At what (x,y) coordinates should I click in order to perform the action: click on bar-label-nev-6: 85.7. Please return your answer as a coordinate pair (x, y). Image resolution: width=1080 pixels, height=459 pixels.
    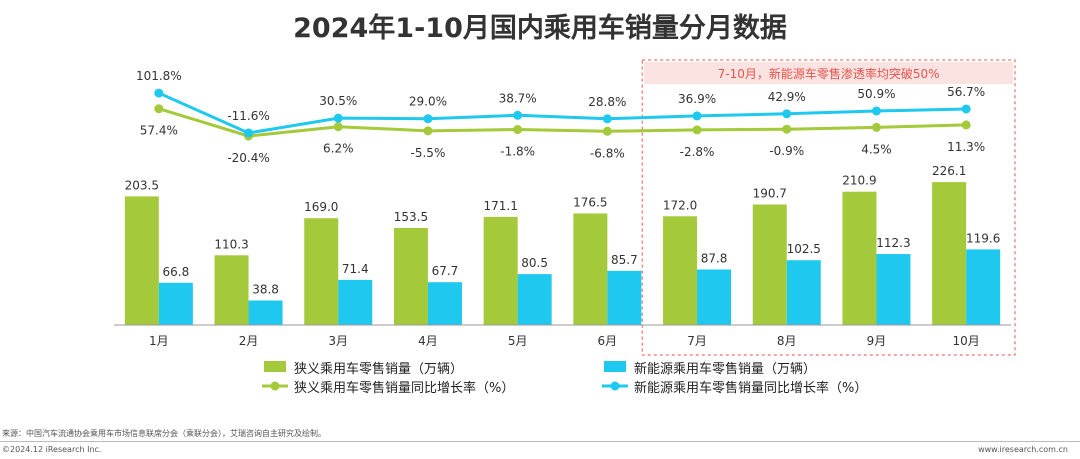
    Looking at the image, I should click on (624, 260).